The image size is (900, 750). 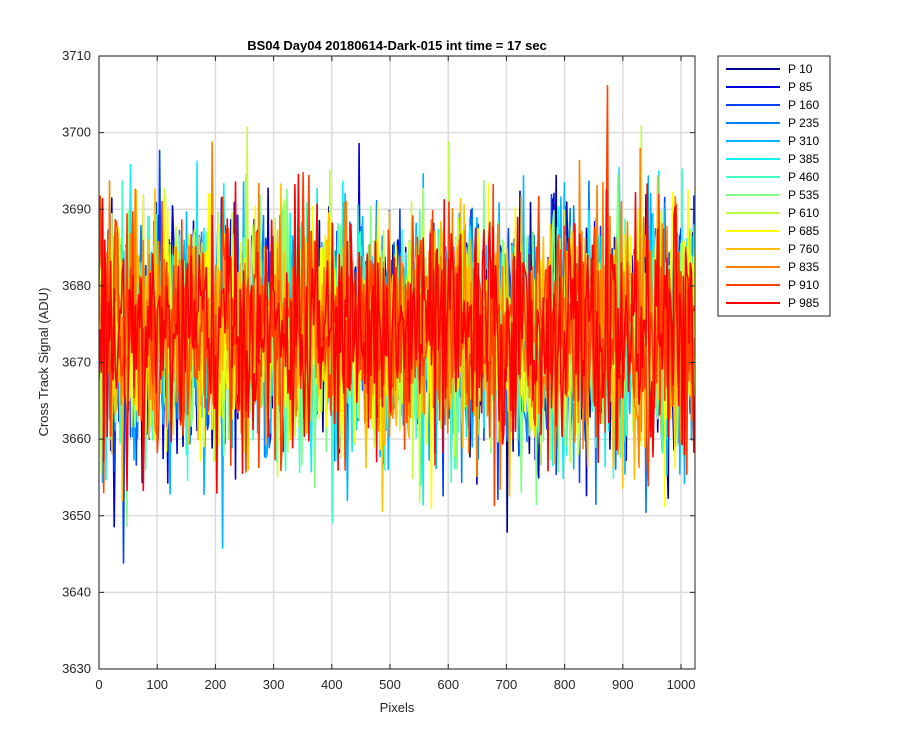 What do you see at coordinates (803, 105) in the screenshot?
I see `legend-label-p160: P 160` at bounding box center [803, 105].